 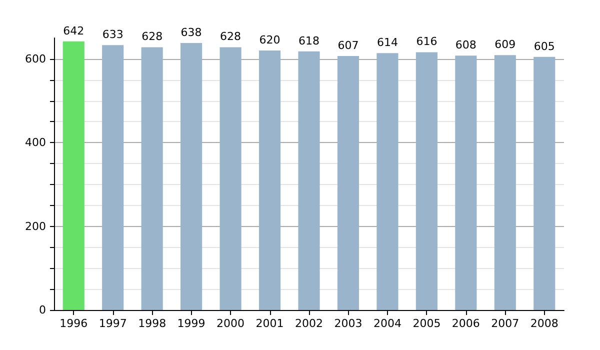 I want to click on x-tick-label: 1999, so click(x=191, y=323).